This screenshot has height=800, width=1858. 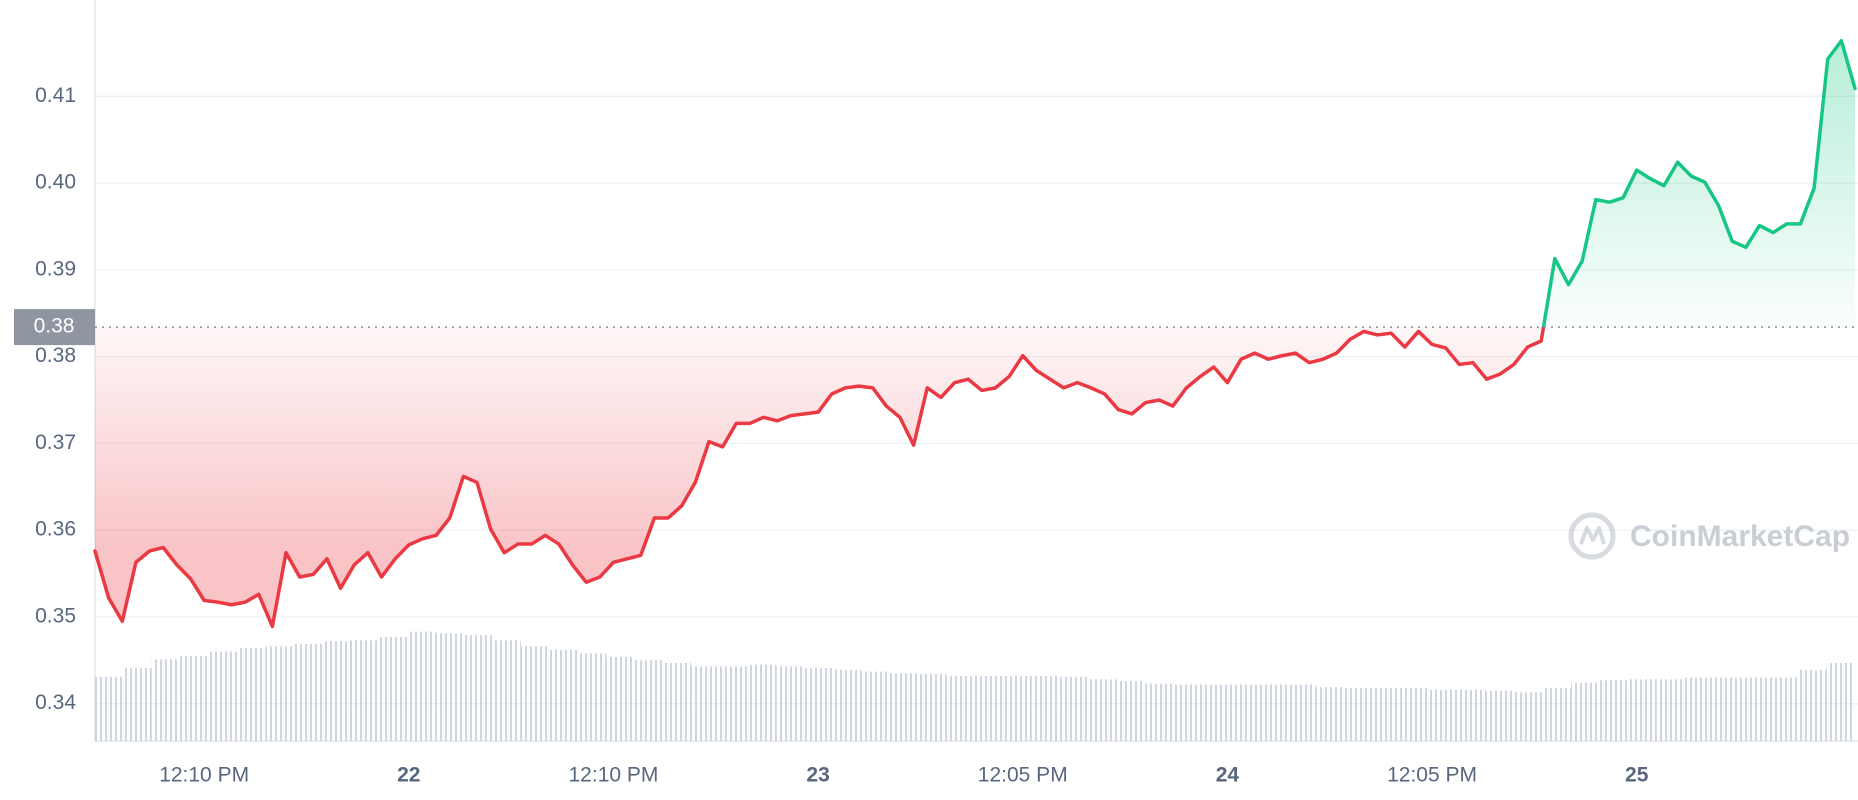 I want to click on watermark-logo, so click(x=1592, y=536).